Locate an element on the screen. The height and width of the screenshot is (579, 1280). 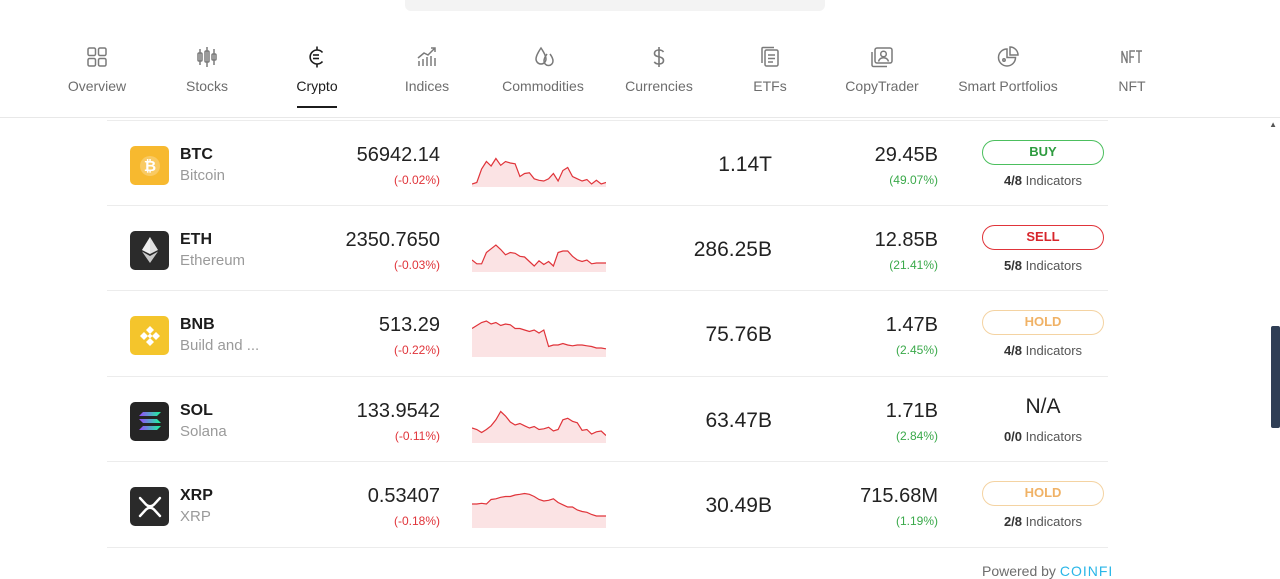
volume: 12.85B is located at coordinates (906, 239).